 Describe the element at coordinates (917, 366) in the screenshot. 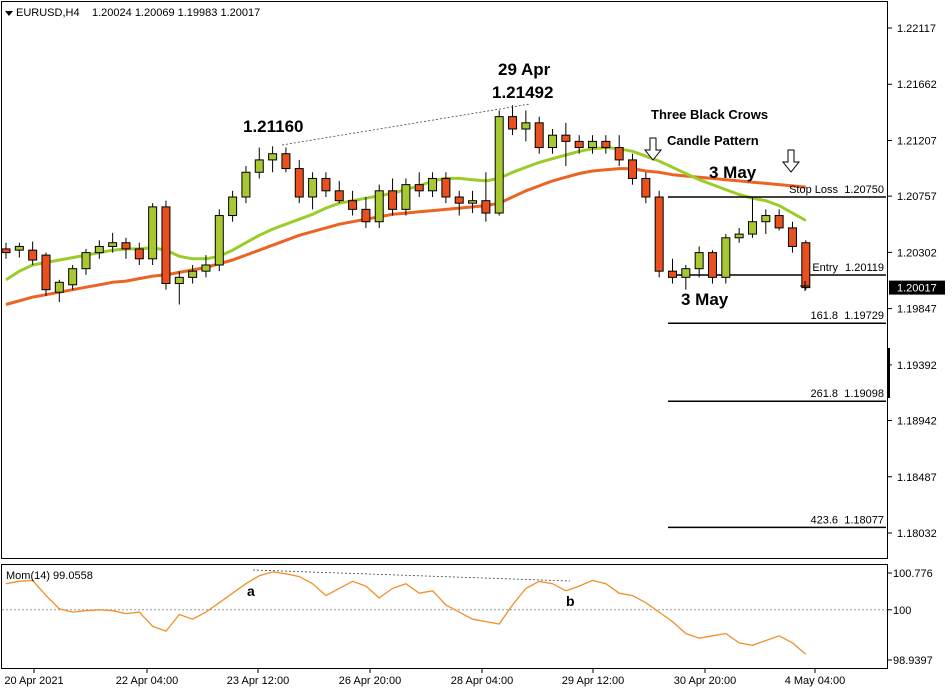

I see `price-tick-label: 1.19392` at that location.